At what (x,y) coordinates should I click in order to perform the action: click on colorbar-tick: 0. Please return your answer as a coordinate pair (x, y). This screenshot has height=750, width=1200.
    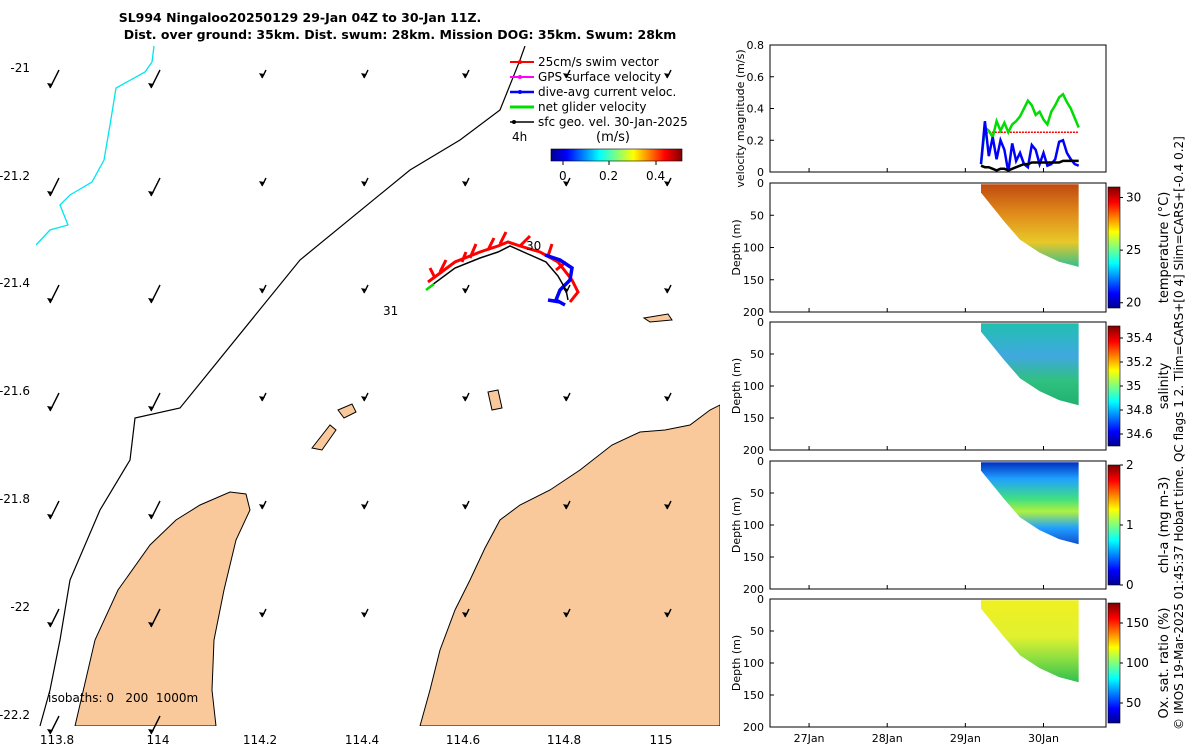
    Looking at the image, I should click on (1130, 585).